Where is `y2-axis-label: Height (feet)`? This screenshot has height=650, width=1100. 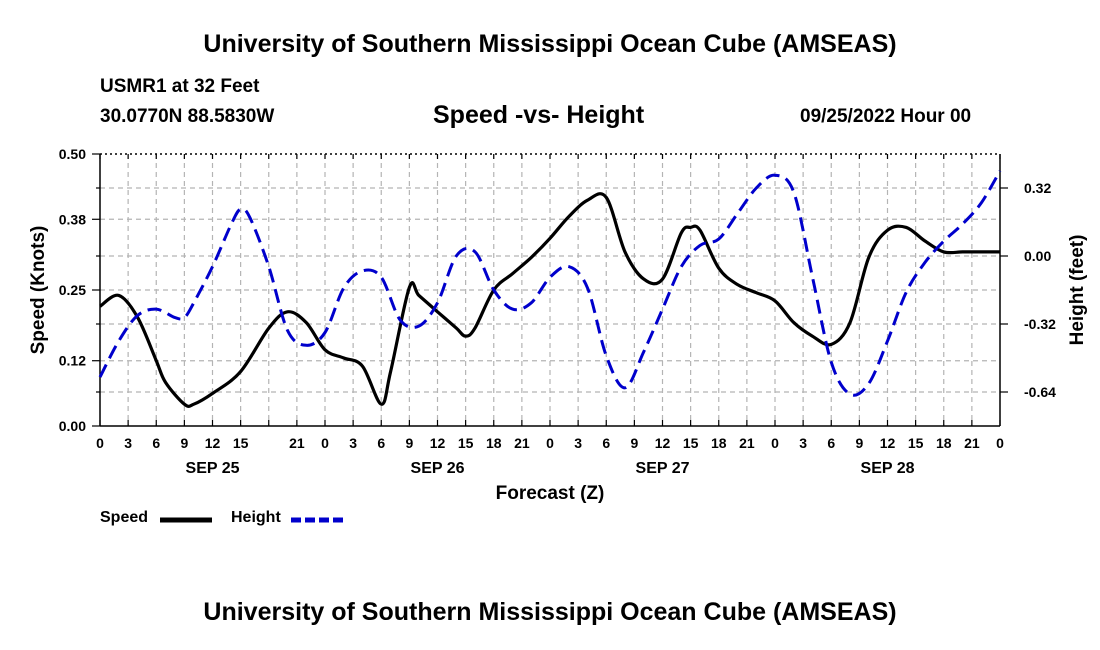
y2-axis-label: Height (feet) is located at coordinates (1077, 290).